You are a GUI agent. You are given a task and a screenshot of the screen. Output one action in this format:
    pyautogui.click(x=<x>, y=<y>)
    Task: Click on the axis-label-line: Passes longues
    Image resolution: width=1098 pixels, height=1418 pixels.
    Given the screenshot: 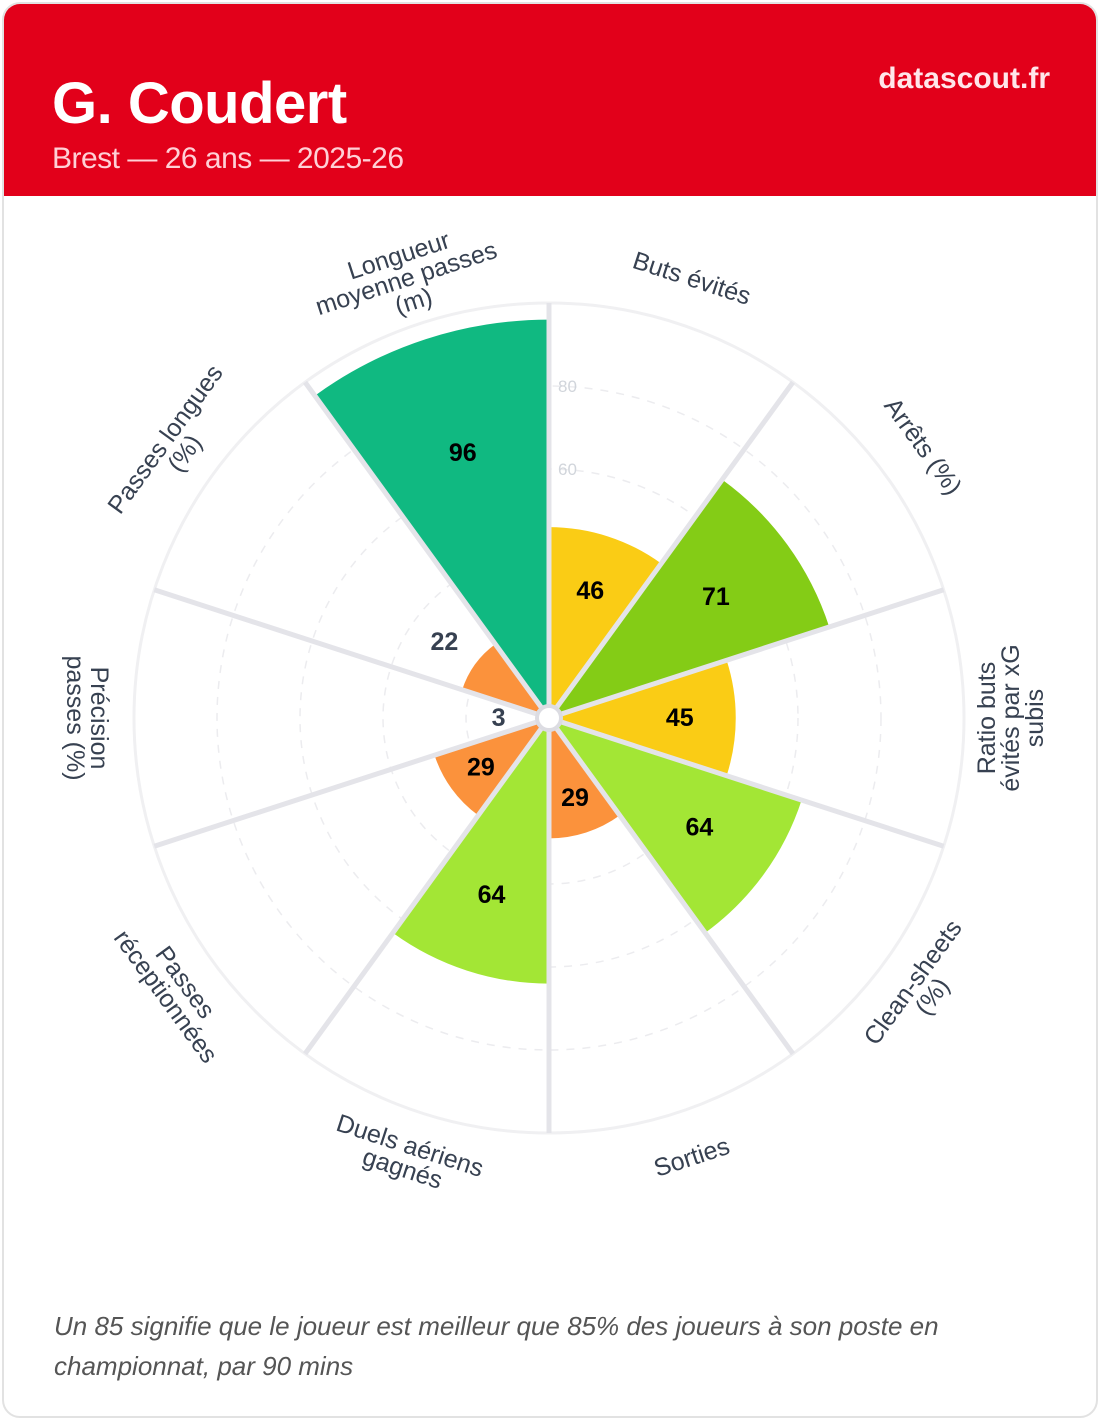 What is the action you would take?
    pyautogui.click(x=165, y=439)
    